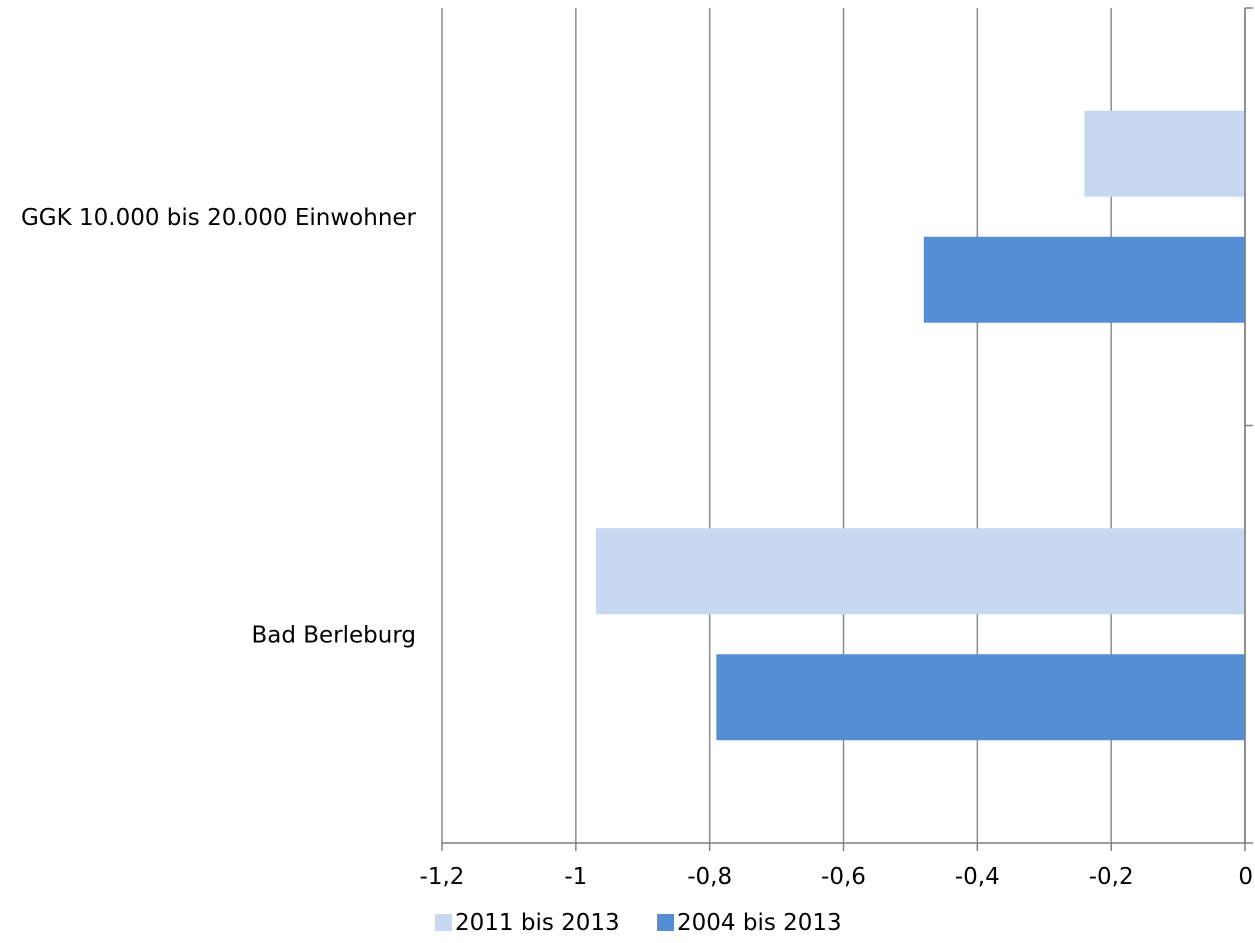 The width and height of the screenshot is (1255, 943). What do you see at coordinates (537, 923) in the screenshot?
I see `legend-label-0: 2011 bis 2013` at bounding box center [537, 923].